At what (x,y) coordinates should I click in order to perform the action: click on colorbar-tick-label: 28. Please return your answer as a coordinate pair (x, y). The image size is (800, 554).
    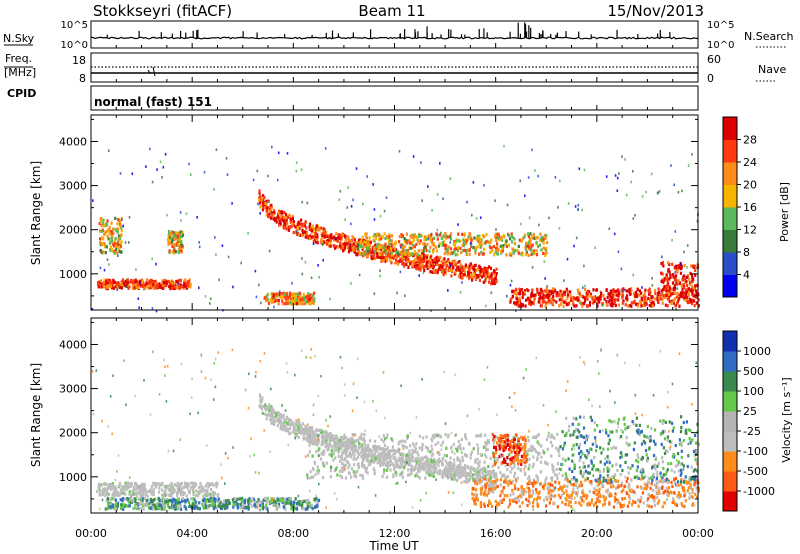
    Looking at the image, I should click on (750, 140).